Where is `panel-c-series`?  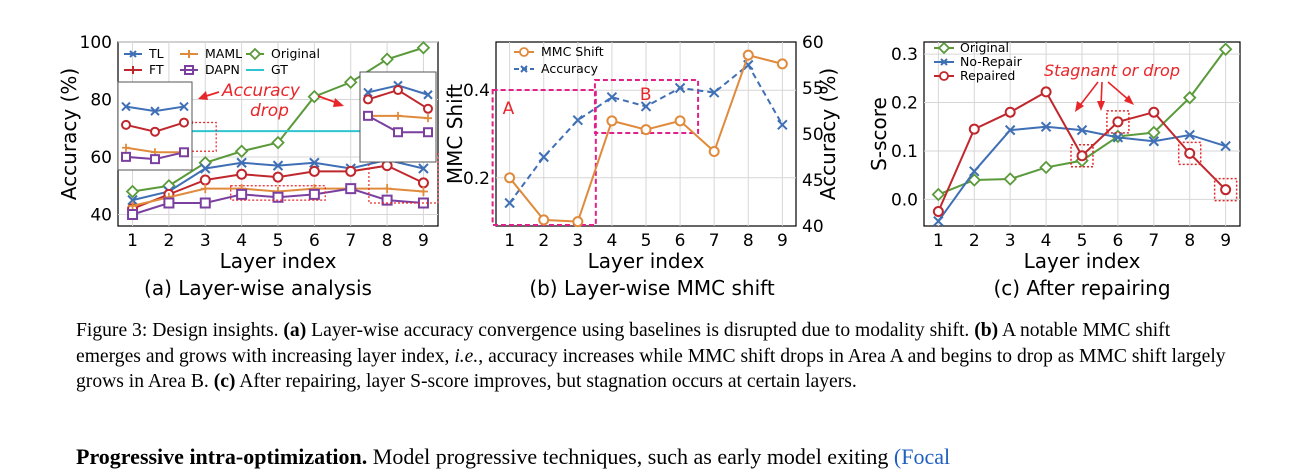 panel-c-series is located at coordinates (1082, 134).